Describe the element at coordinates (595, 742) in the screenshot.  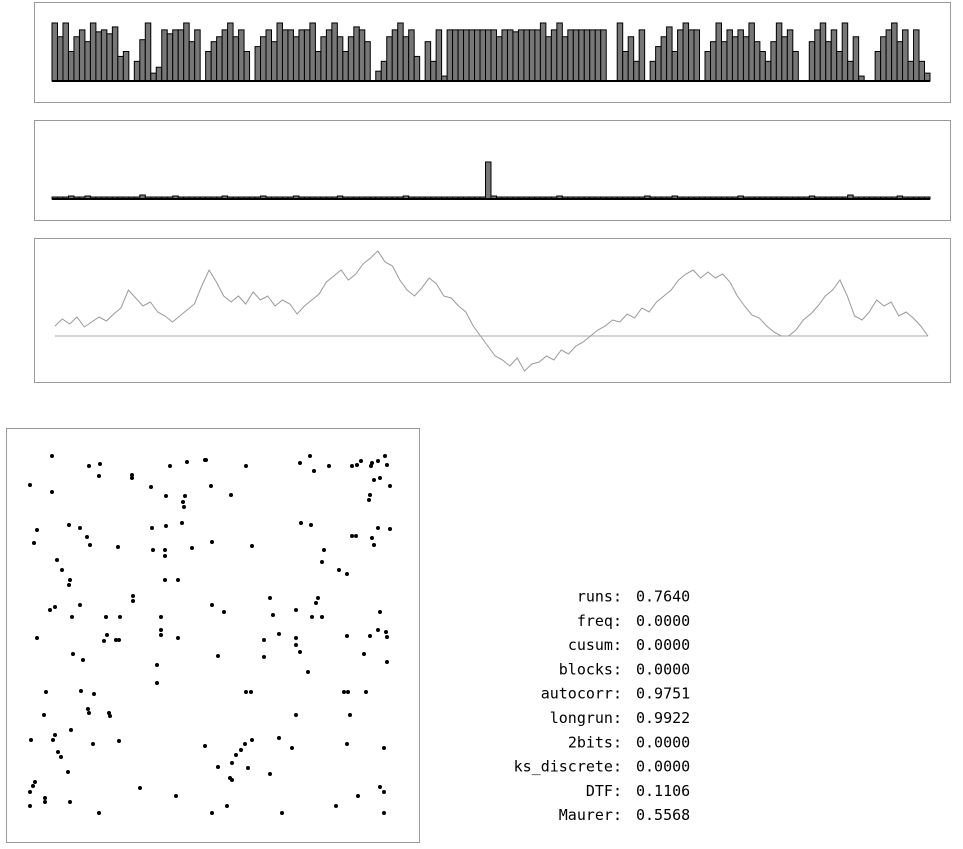
I see `stat-label: 2bits:` at that location.